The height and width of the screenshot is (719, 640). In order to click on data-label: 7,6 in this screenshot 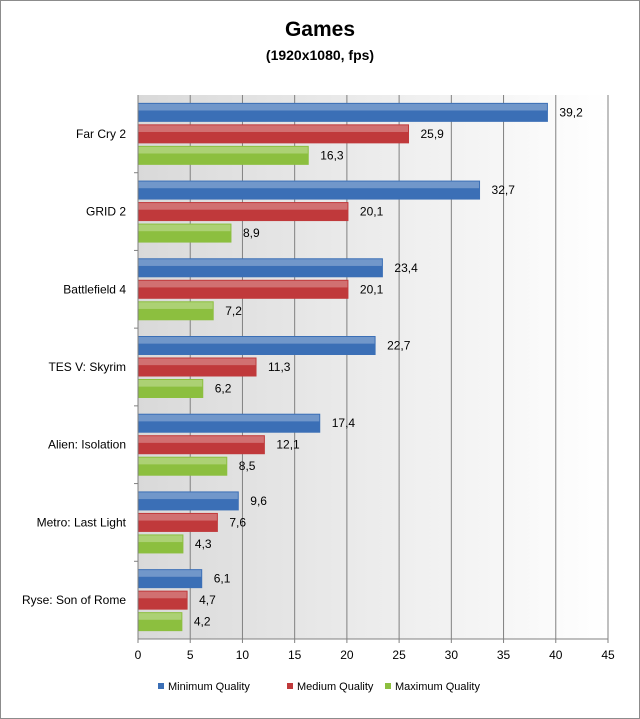, I will do `click(237, 522)`.